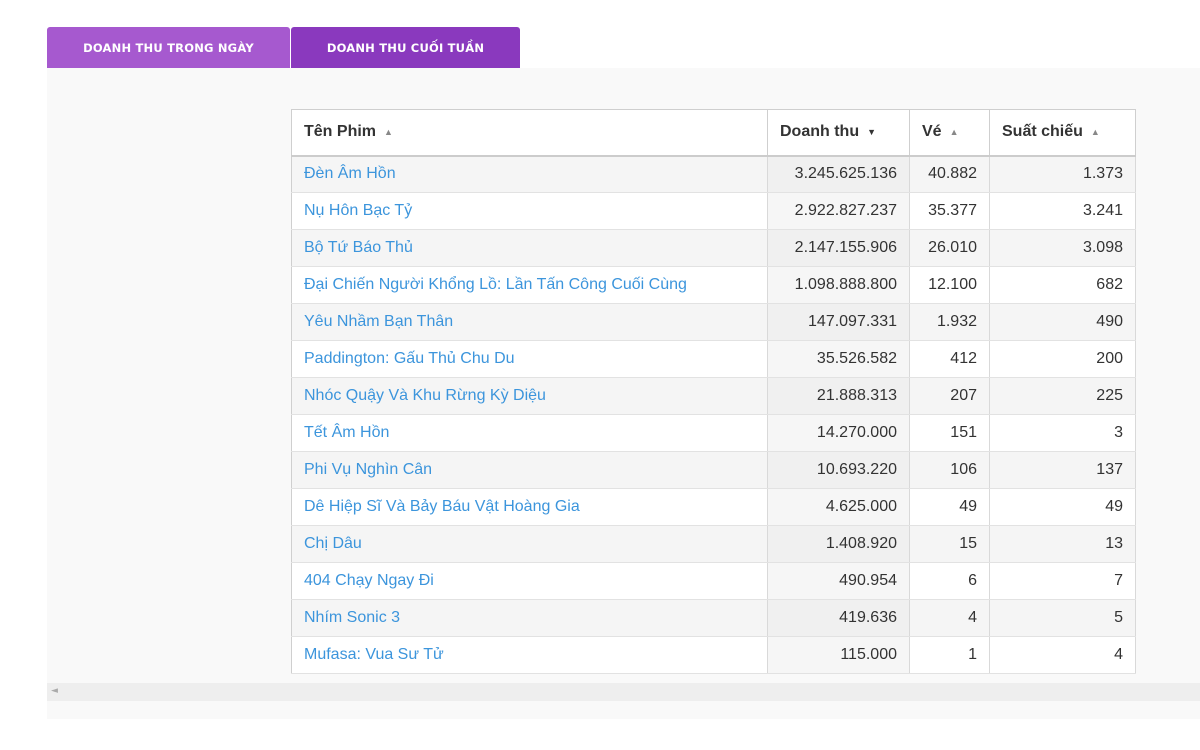 This screenshot has width=1200, height=750. I want to click on table-header-row: Tên Phim ▲ Doanh thu ▼ Vé ▲ Suất chiếu ▲, so click(713, 133).